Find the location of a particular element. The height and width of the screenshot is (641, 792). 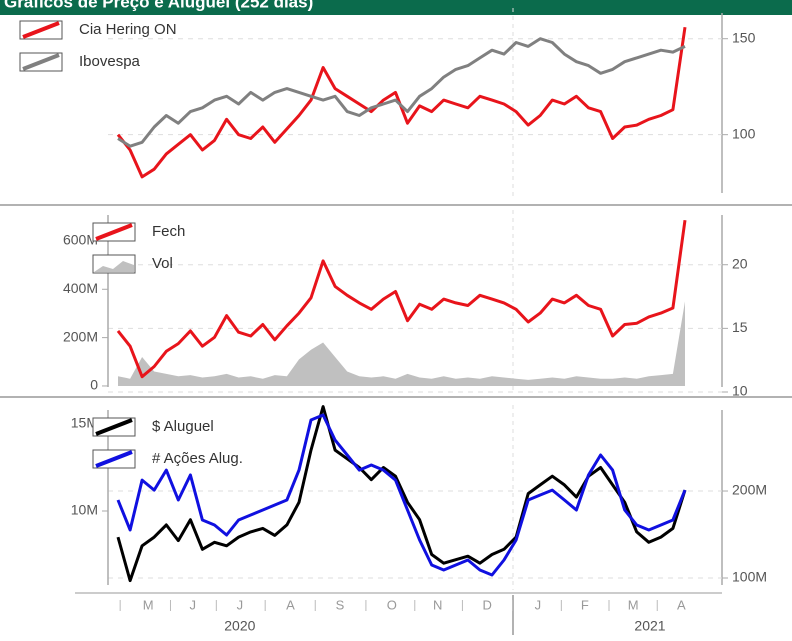

x-tick-label: N is located at coordinates (437, 604).